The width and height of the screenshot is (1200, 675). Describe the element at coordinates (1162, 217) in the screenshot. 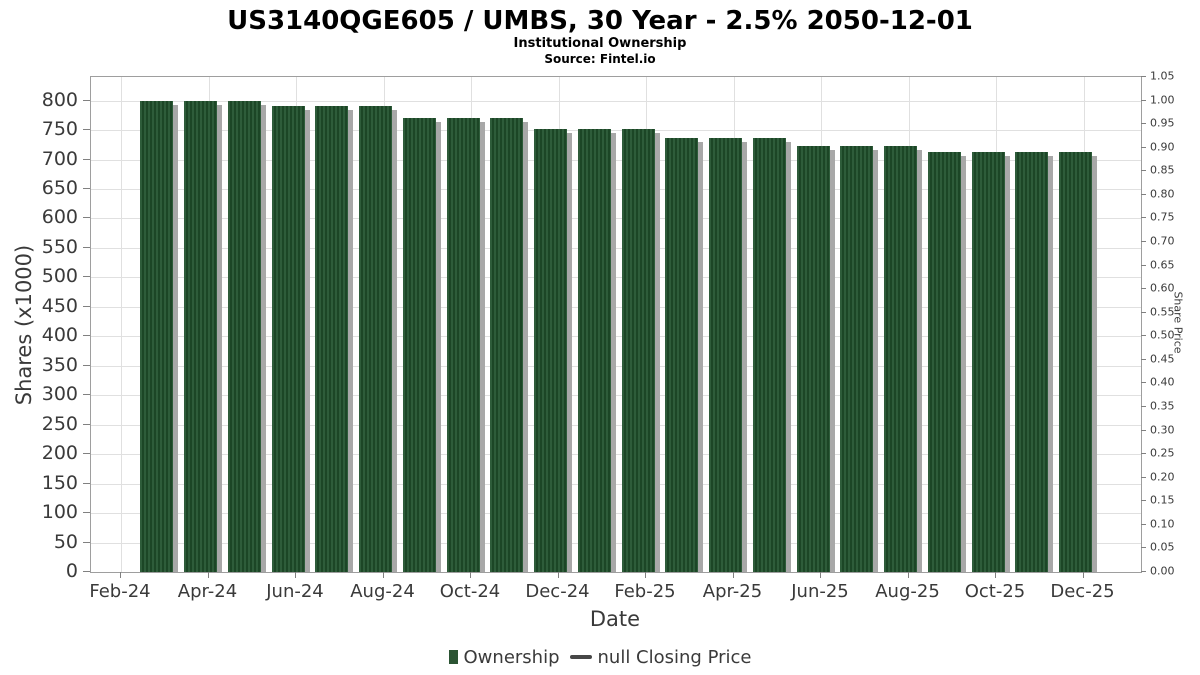

I see `y-axis-right-tick-label: 0.75` at that location.